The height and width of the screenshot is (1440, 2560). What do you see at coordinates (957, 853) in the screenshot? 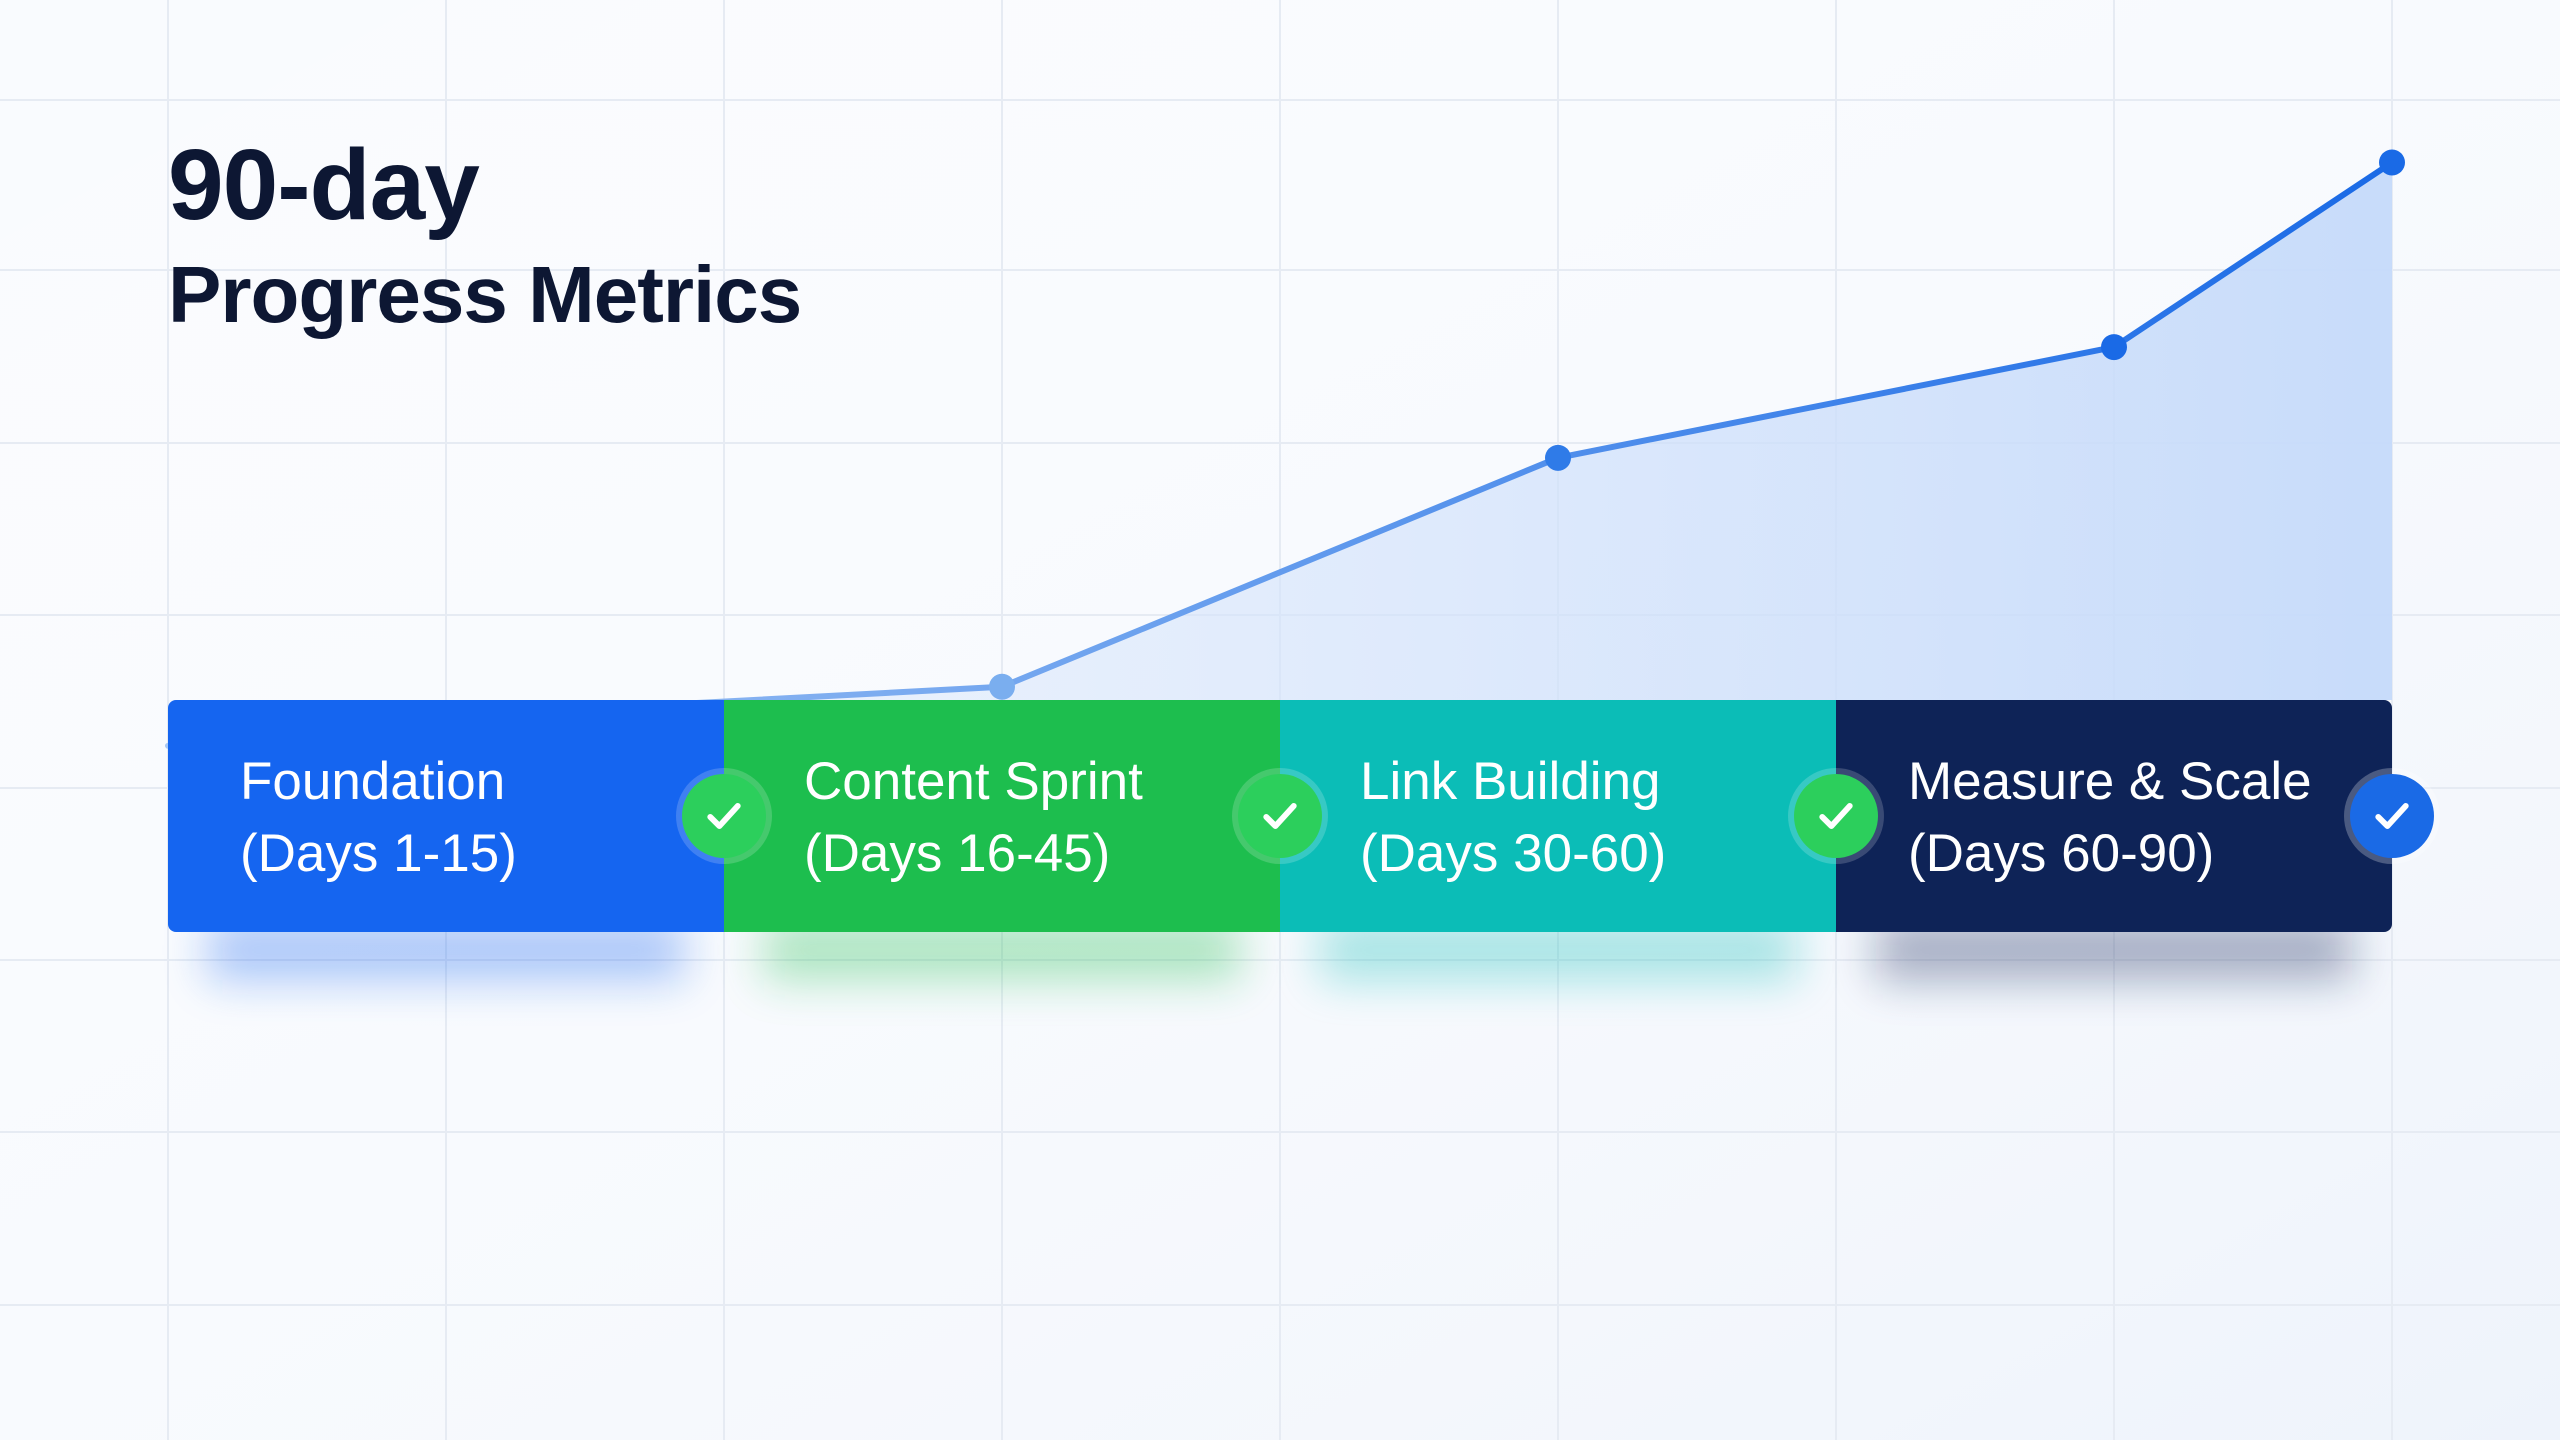
I see `phase-days: (Days 16-45)` at bounding box center [957, 853].